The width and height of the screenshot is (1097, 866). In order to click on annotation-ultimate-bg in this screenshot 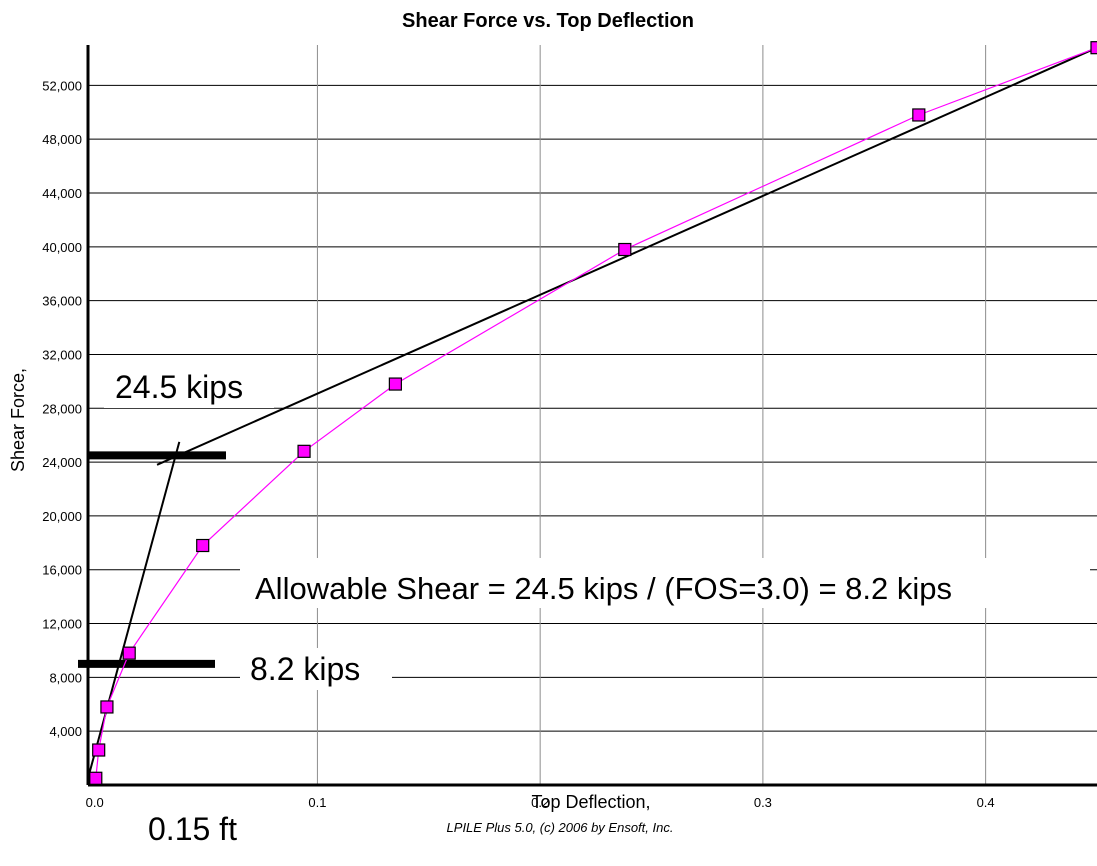, I will do `click(189, 385)`.